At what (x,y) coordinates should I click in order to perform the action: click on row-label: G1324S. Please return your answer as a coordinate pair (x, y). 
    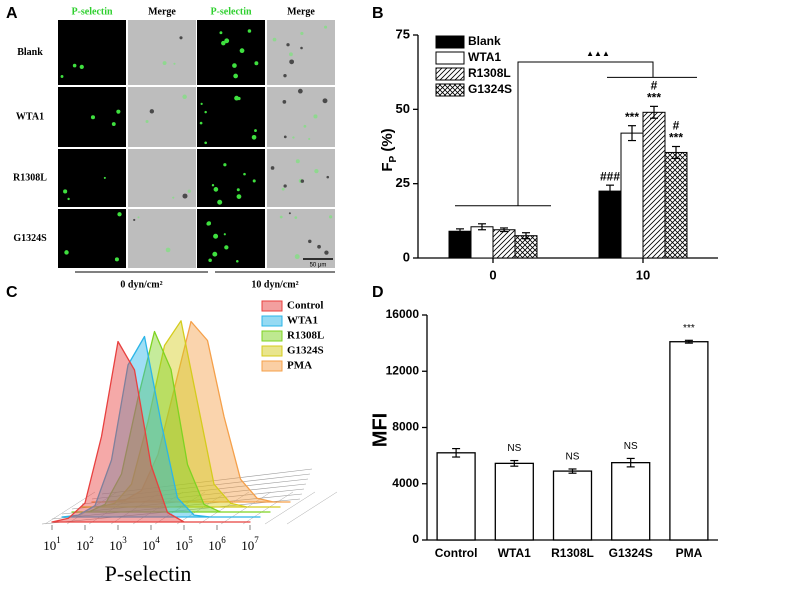
    Looking at the image, I should click on (30, 238).